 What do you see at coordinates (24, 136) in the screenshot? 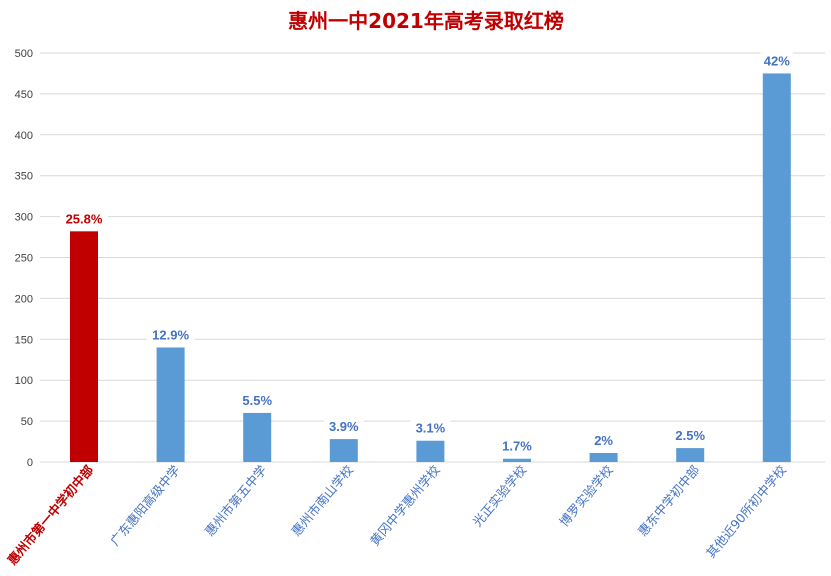
I see `y-tick-label: 400` at bounding box center [24, 136].